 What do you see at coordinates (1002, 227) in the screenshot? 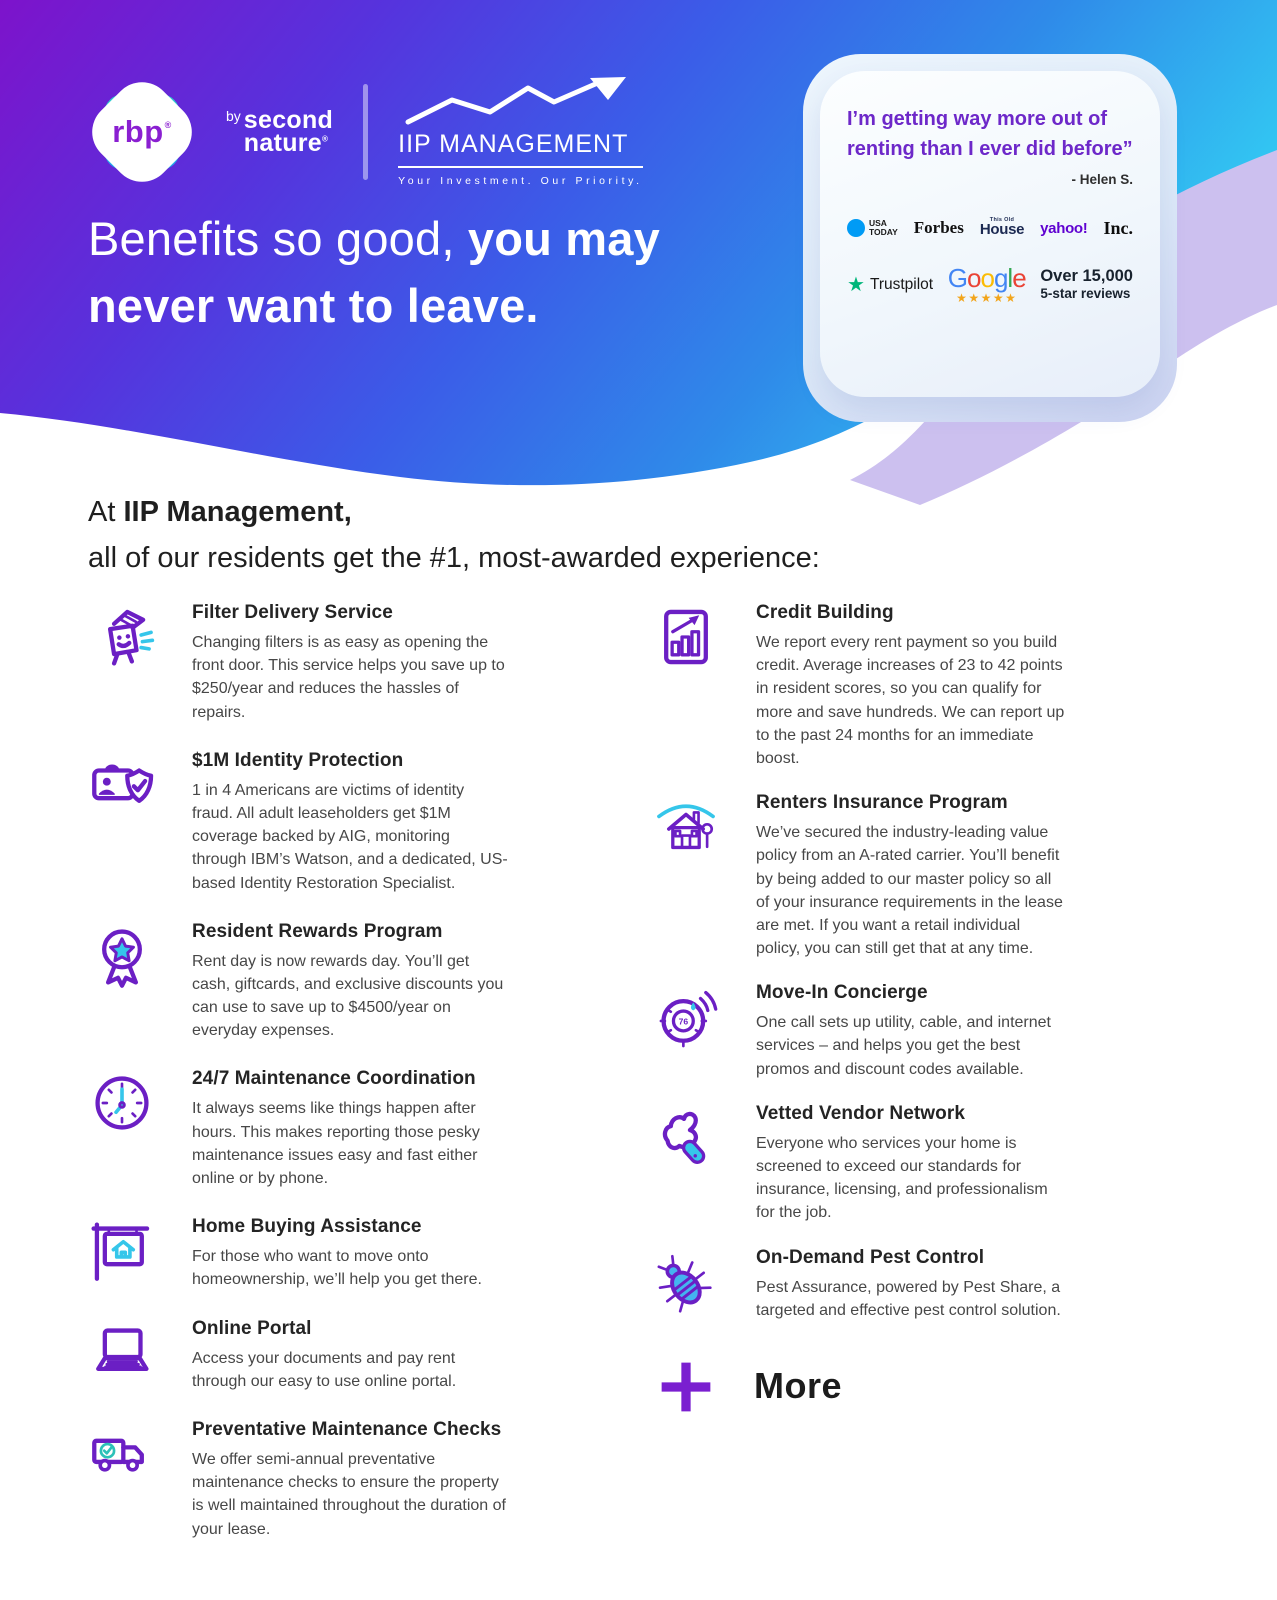
I see `this-old-house-logo: This Old House` at bounding box center [1002, 227].